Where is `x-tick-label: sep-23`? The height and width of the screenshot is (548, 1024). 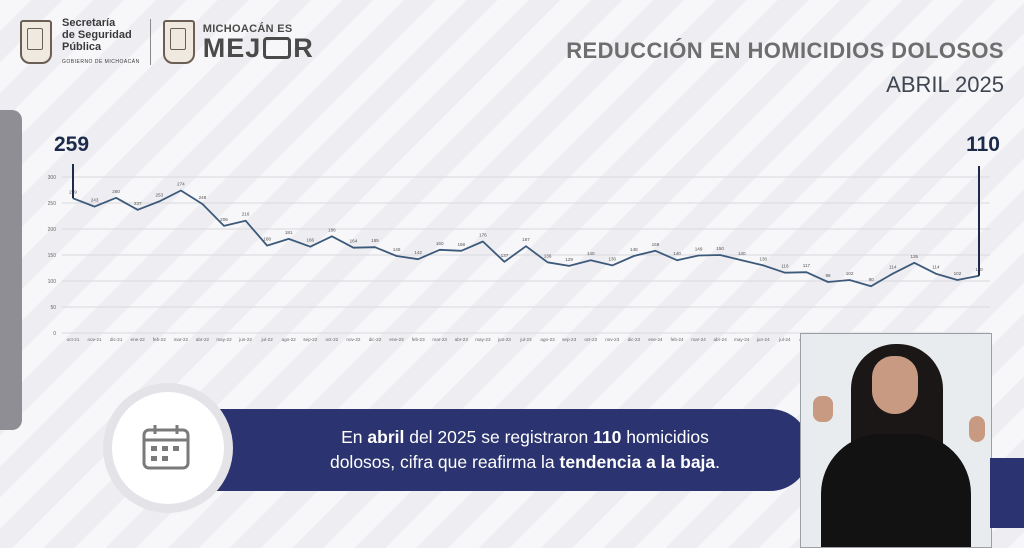
x-tick-label: sep-23 is located at coordinates (569, 339).